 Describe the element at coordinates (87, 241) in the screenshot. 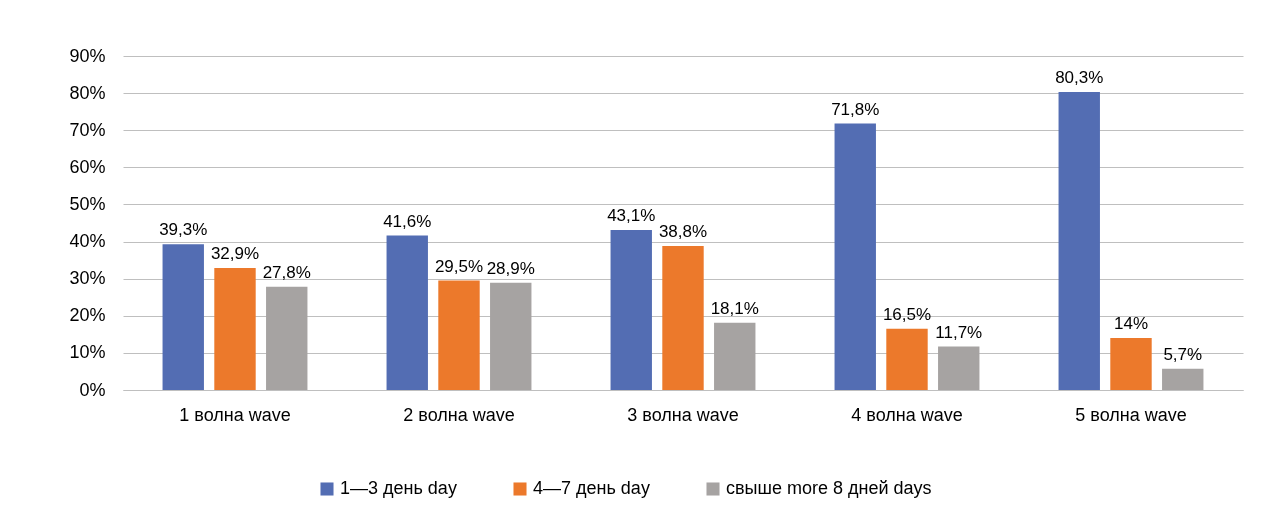

I see `y-tick-label: 40%` at that location.